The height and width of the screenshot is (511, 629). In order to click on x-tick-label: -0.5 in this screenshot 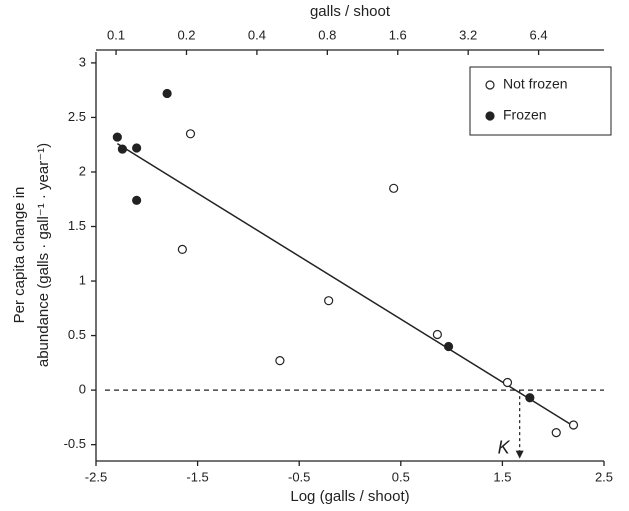, I will do `click(299, 476)`.